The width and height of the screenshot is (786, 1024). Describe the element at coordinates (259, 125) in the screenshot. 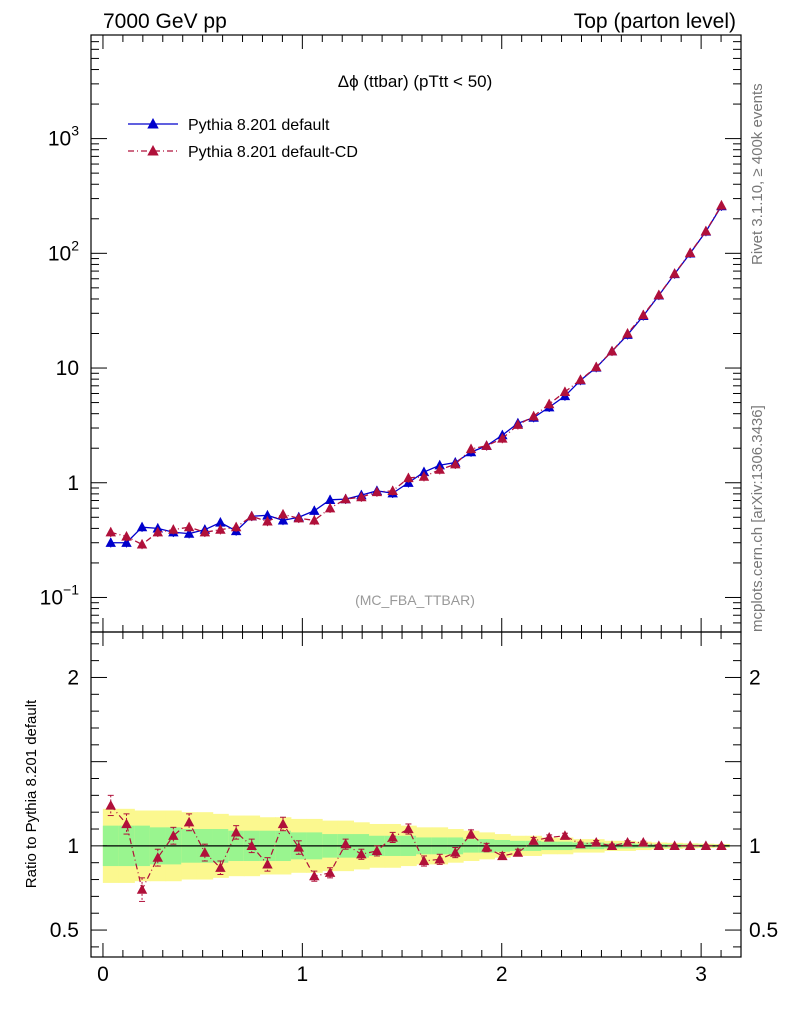

I see `legend-label-default: Pythia 8.201 default` at that location.